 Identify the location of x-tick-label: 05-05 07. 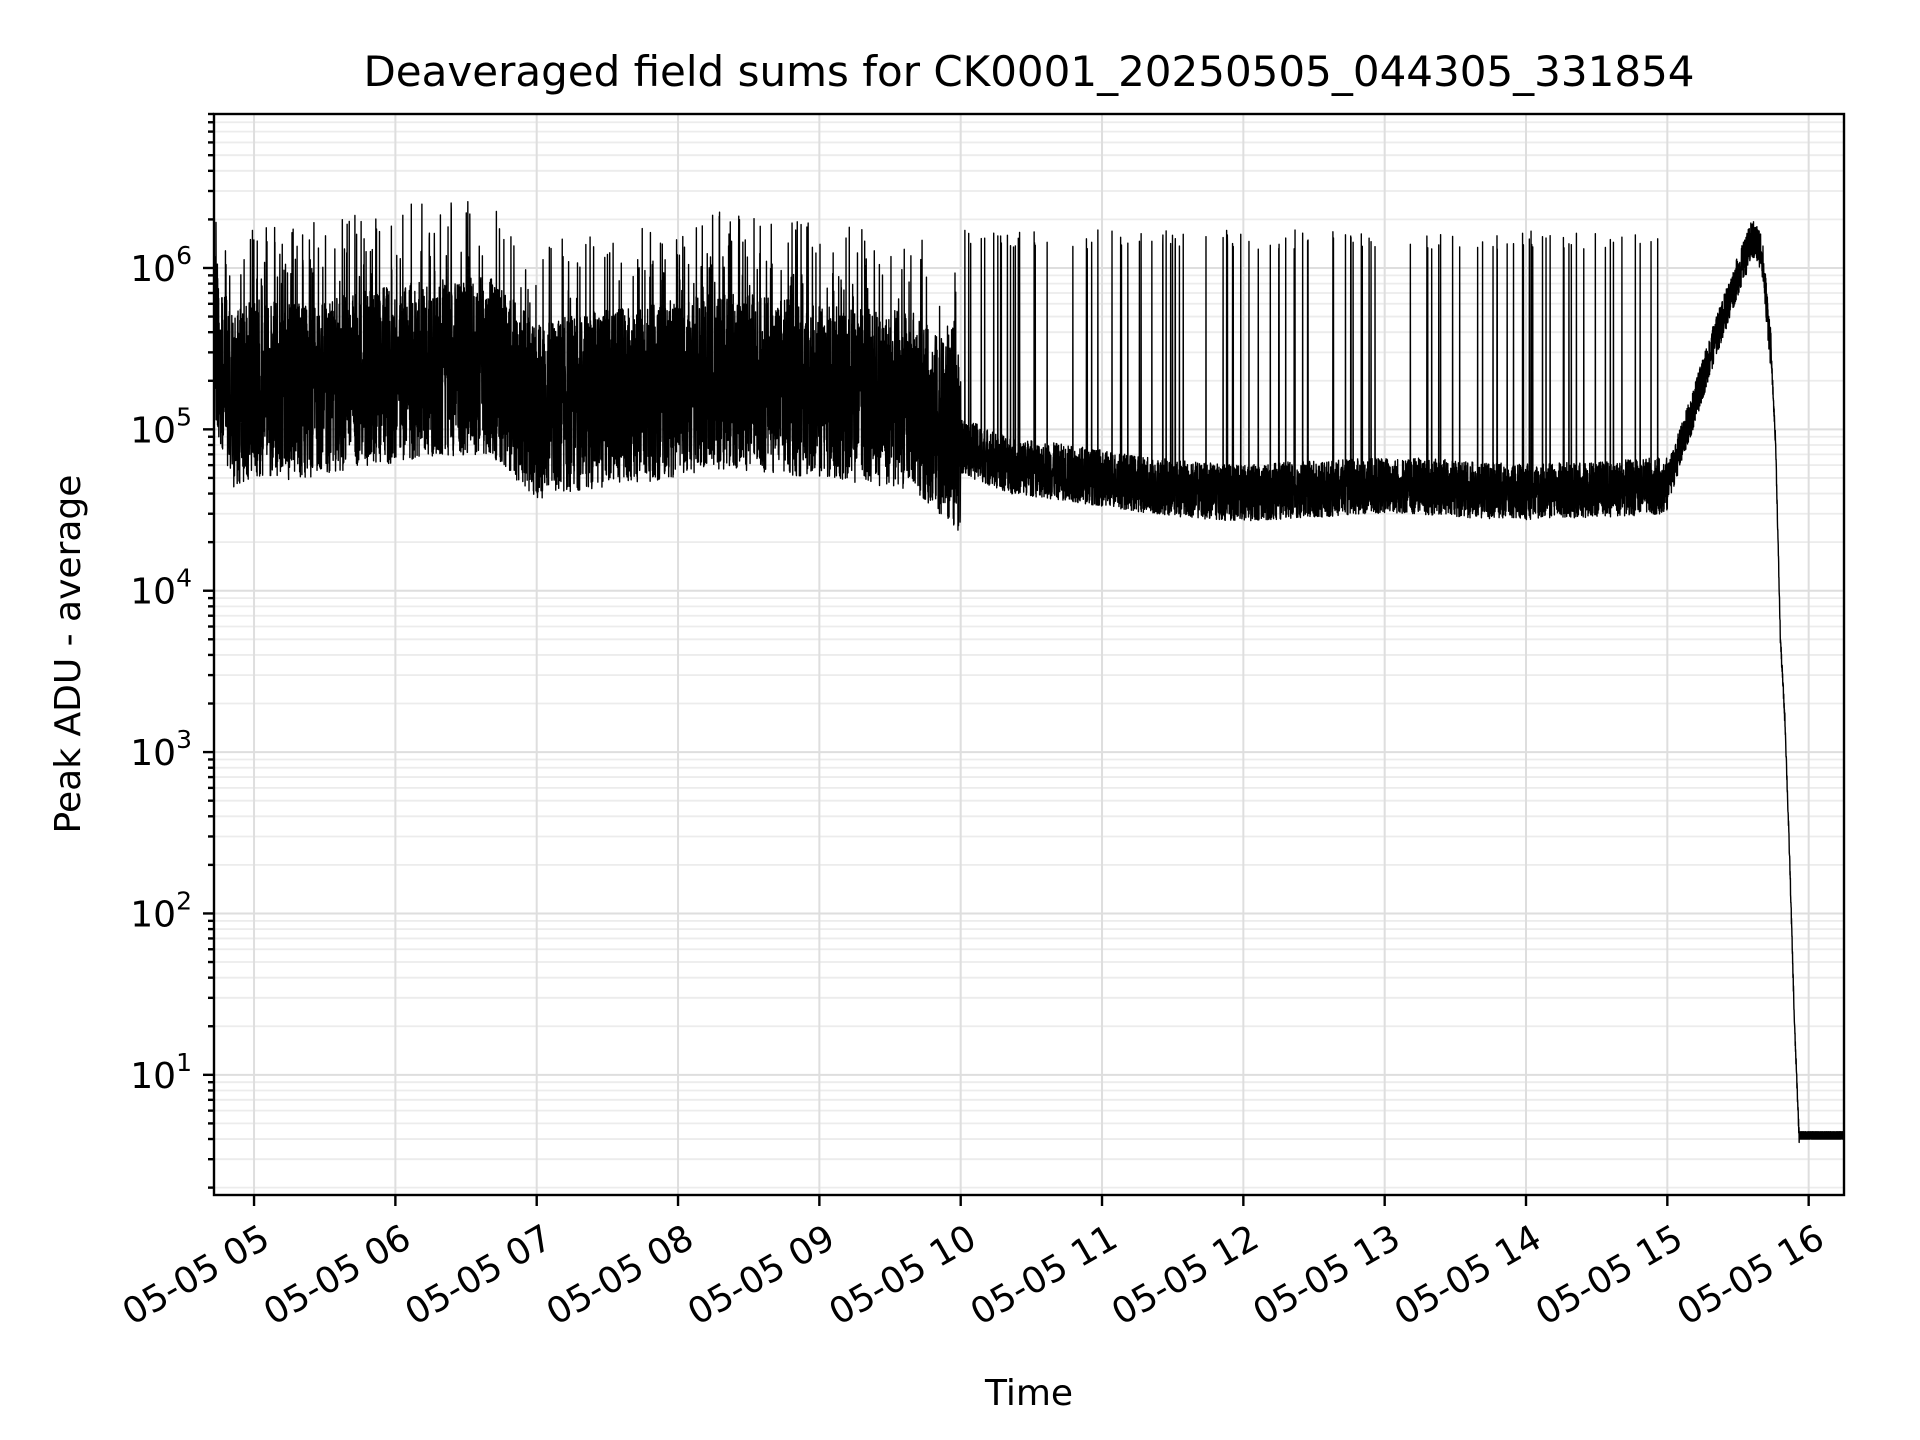
(479, 1275).